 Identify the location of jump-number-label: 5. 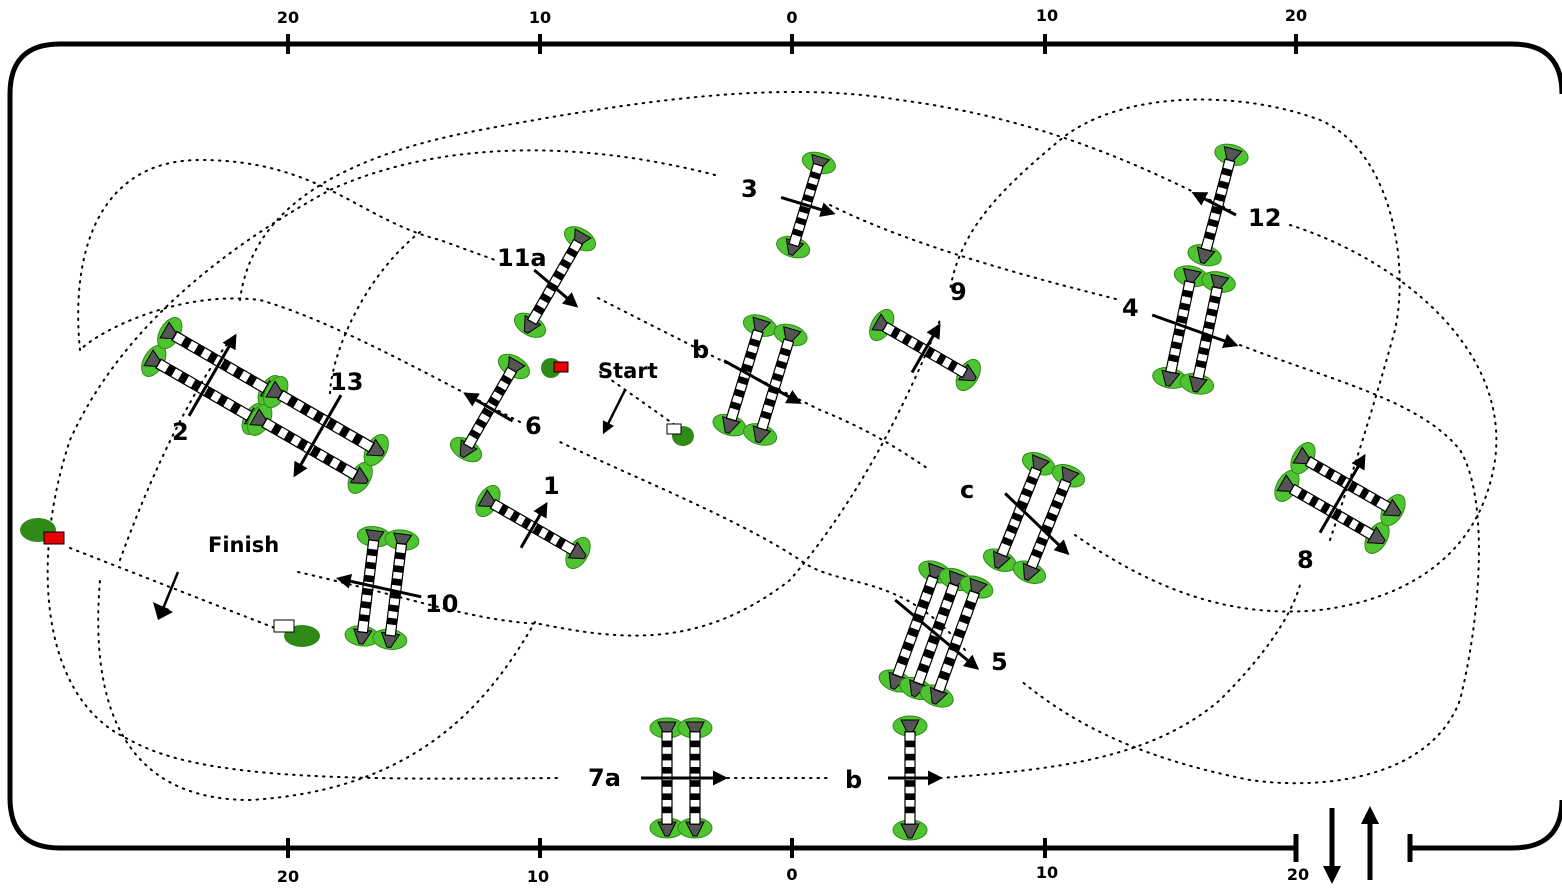
(999, 662).